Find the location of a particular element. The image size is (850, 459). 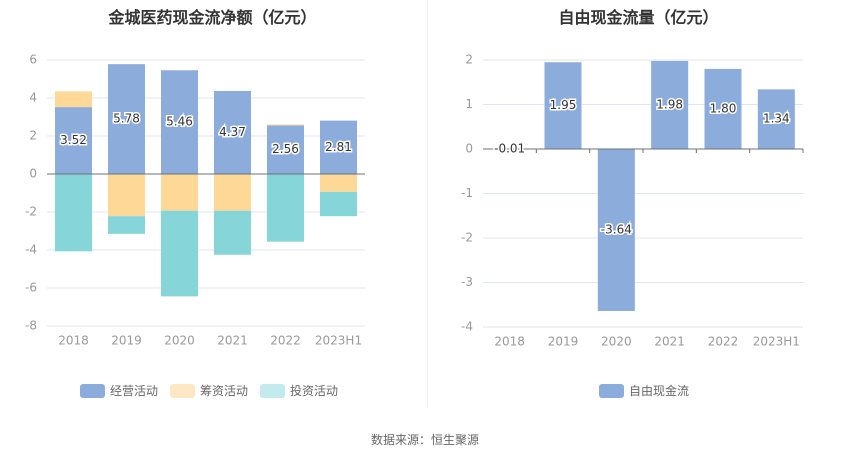

y-tick-label: 4 is located at coordinates (33, 98).